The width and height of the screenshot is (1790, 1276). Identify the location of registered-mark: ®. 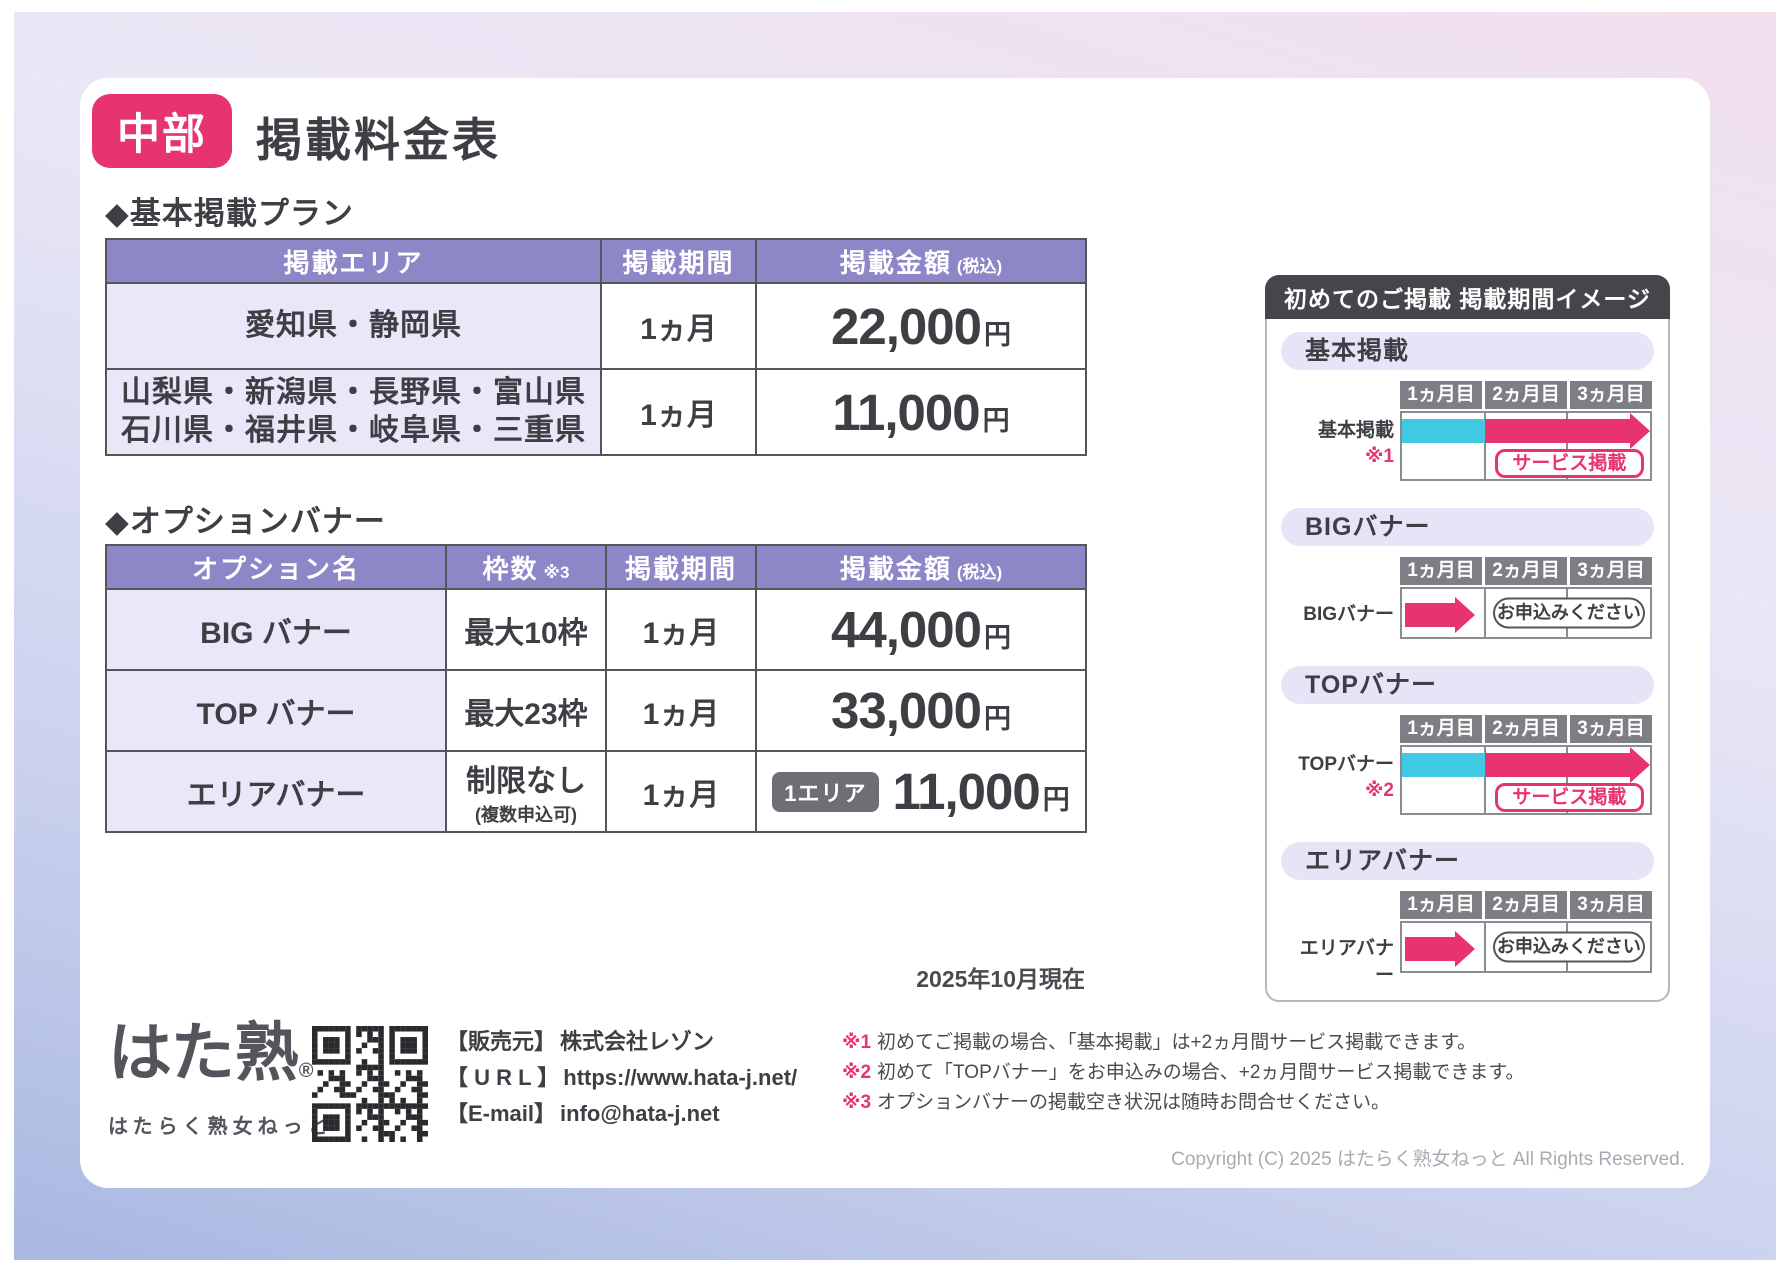
(306, 1071).